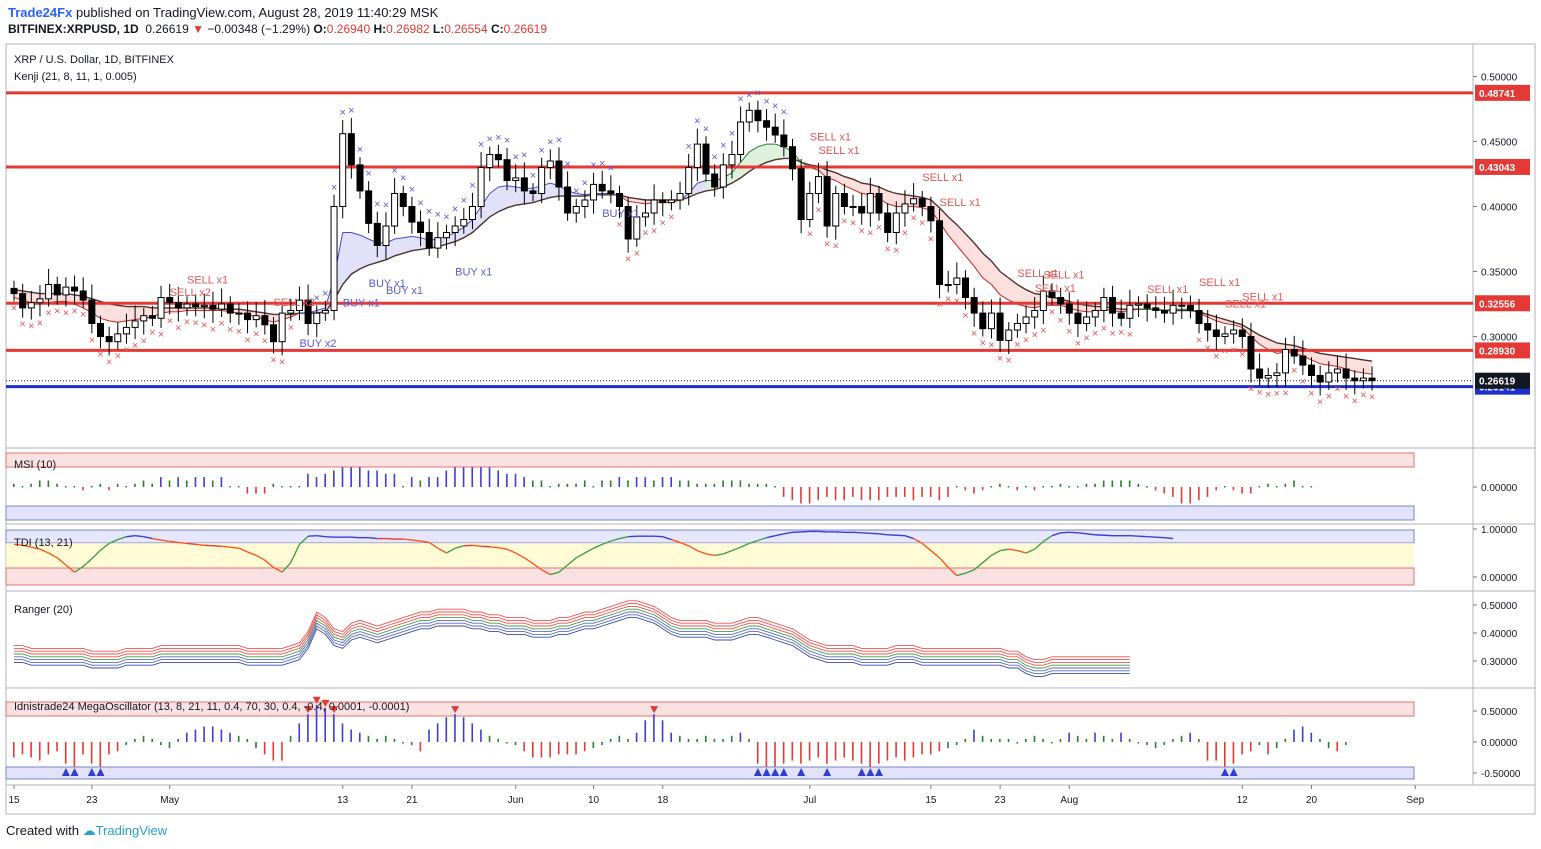 The image size is (1541, 849). What do you see at coordinates (89, 830) in the screenshot?
I see `tradingview-logo-icon: ☁` at bounding box center [89, 830].